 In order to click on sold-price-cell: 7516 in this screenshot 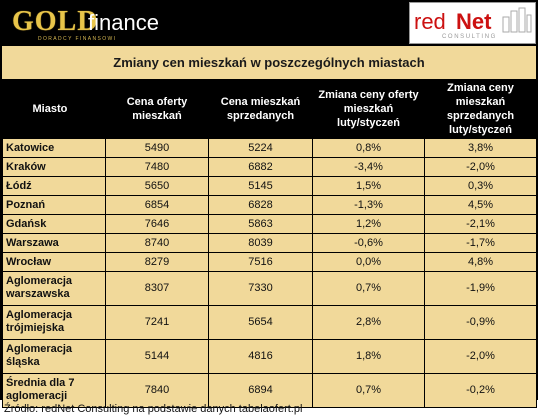, I will do `click(260, 261)`.